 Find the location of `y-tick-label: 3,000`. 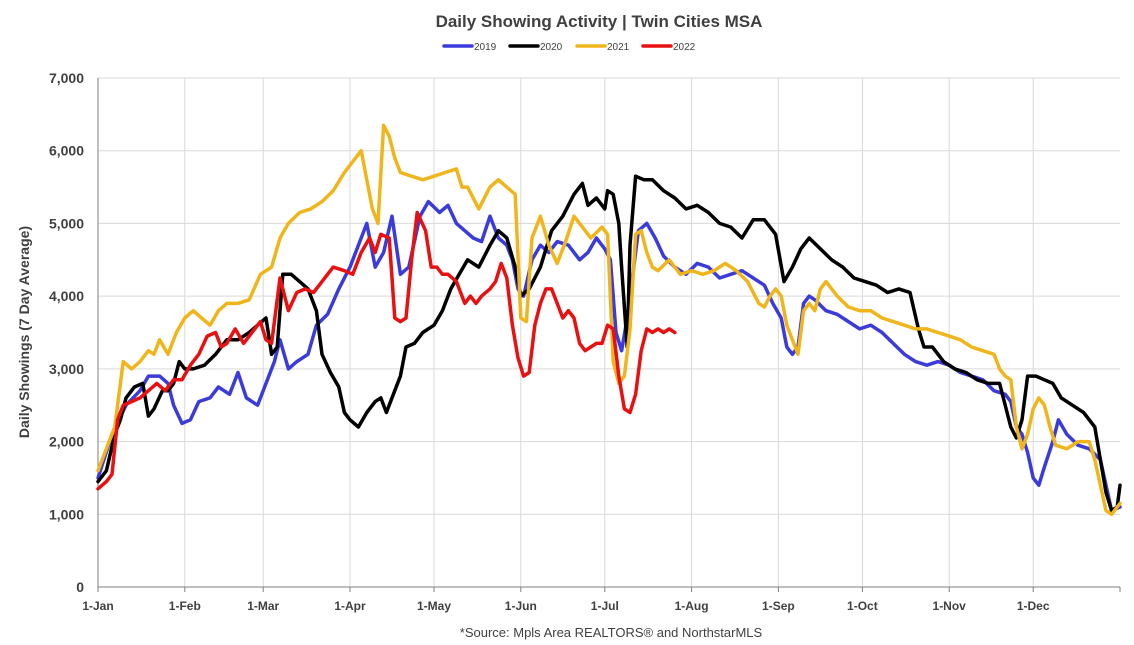

y-tick-label: 3,000 is located at coordinates (66, 369).